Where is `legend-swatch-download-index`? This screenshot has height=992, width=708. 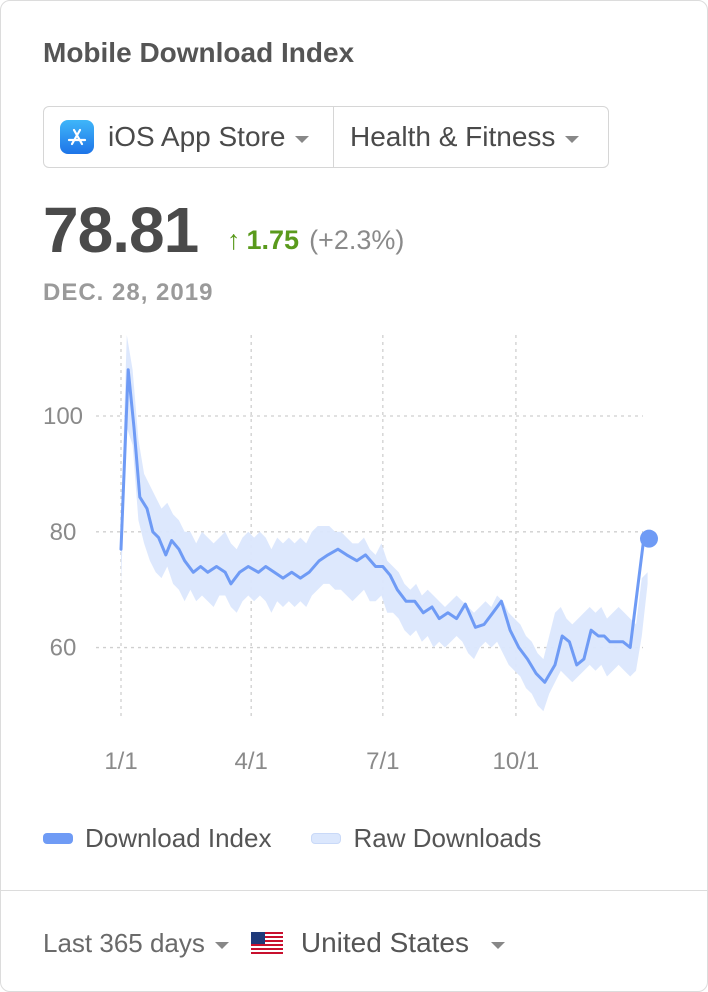 legend-swatch-download-index is located at coordinates (58, 838).